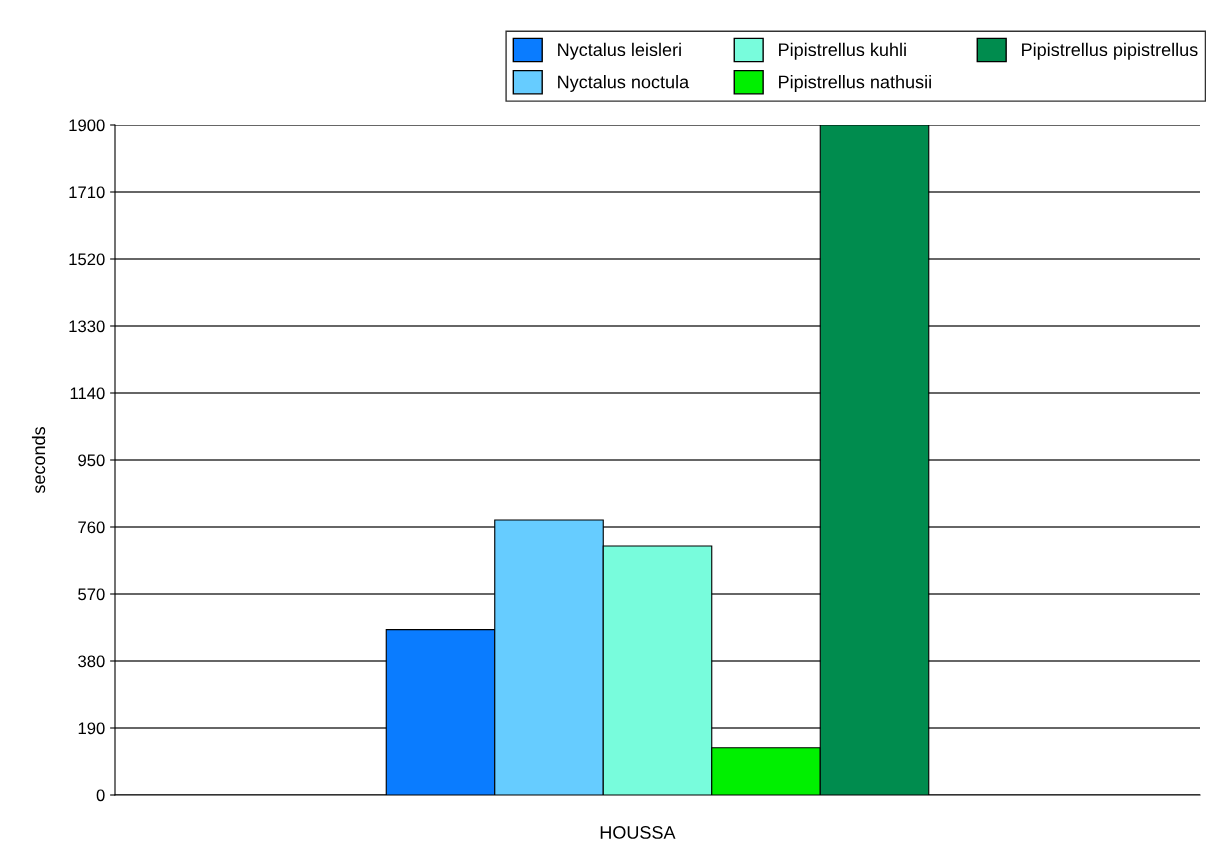 Image resolution: width=1206 pixels, height=841 pixels. Describe the element at coordinates (87, 125) in the screenshot. I see `y-tick-label: 1900` at that location.